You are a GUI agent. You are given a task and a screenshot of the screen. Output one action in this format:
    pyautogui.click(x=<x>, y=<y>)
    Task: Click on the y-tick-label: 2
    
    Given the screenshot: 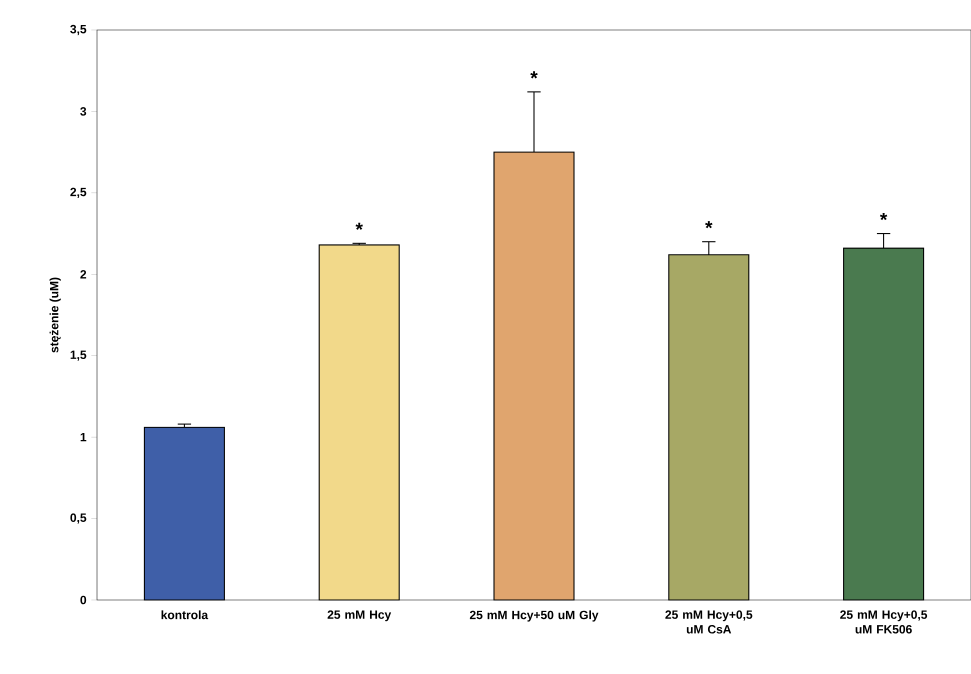 What is the action you would take?
    pyautogui.click(x=83, y=274)
    